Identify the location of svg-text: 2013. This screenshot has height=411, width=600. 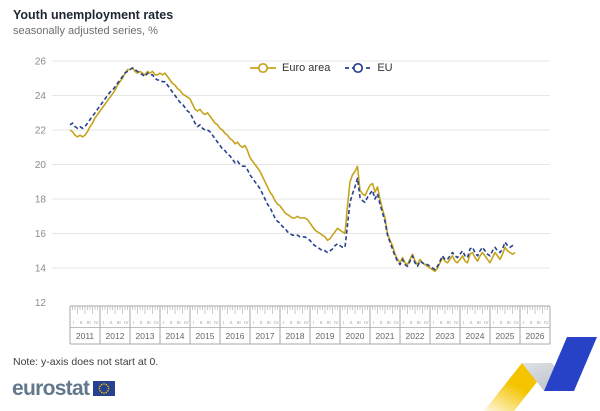
(145, 336).